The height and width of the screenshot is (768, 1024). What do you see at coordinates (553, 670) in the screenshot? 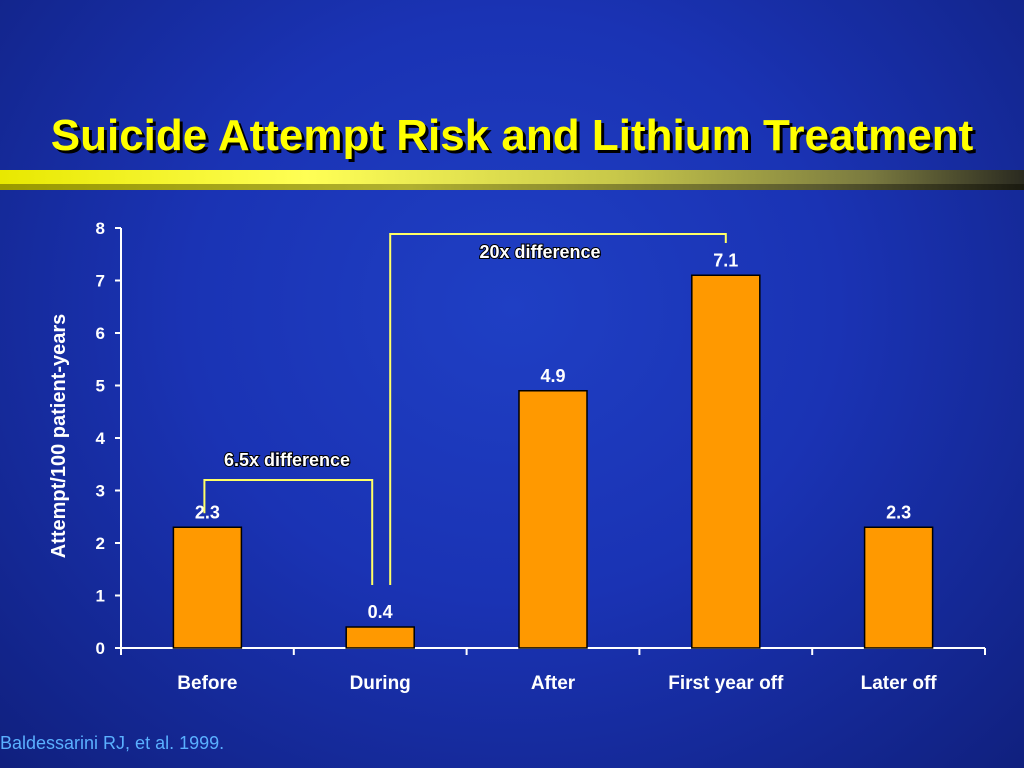
I see `x-axis: Before During After First year off Later off` at bounding box center [553, 670].